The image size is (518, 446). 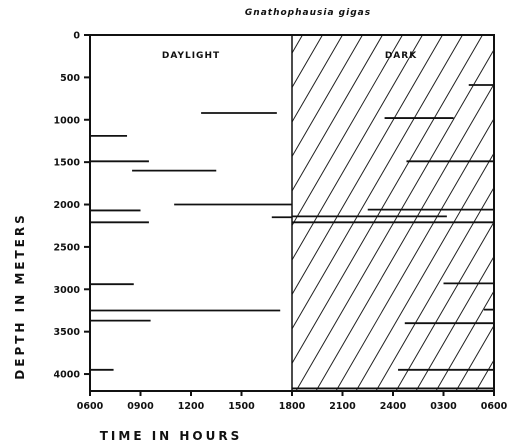 I want to click on daylight-label: DAYLIGHT, so click(x=191, y=56).